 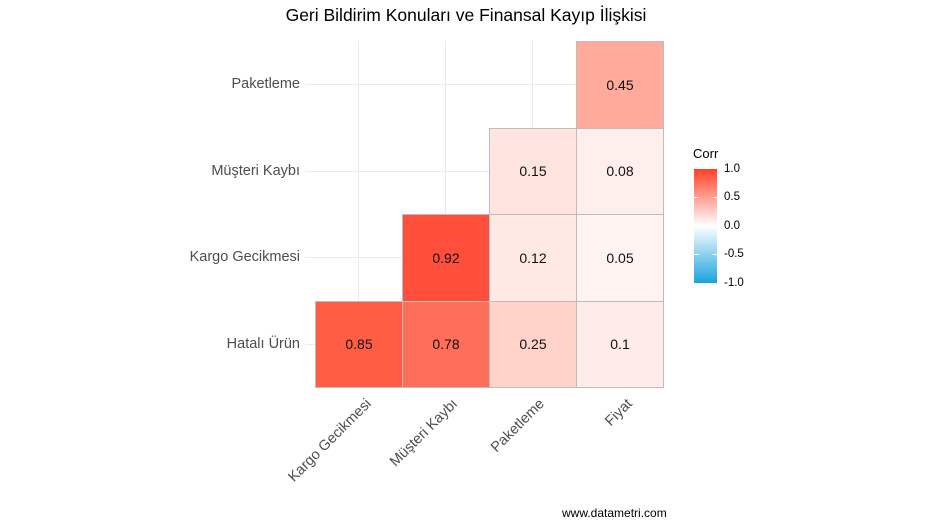 I want to click on x-axis-label: Fiyat, so click(x=618, y=413).